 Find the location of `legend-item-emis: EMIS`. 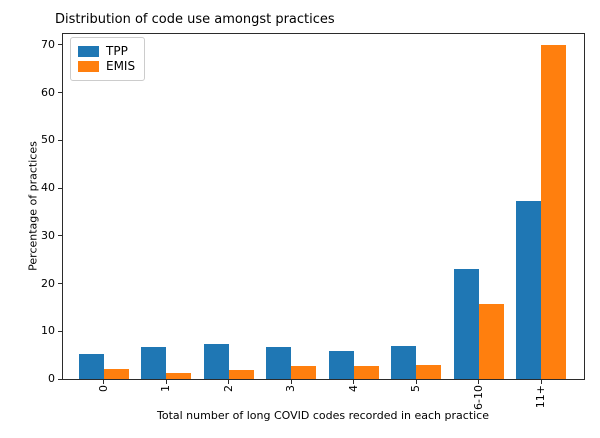

legend-item-emis: EMIS is located at coordinates (106, 66).